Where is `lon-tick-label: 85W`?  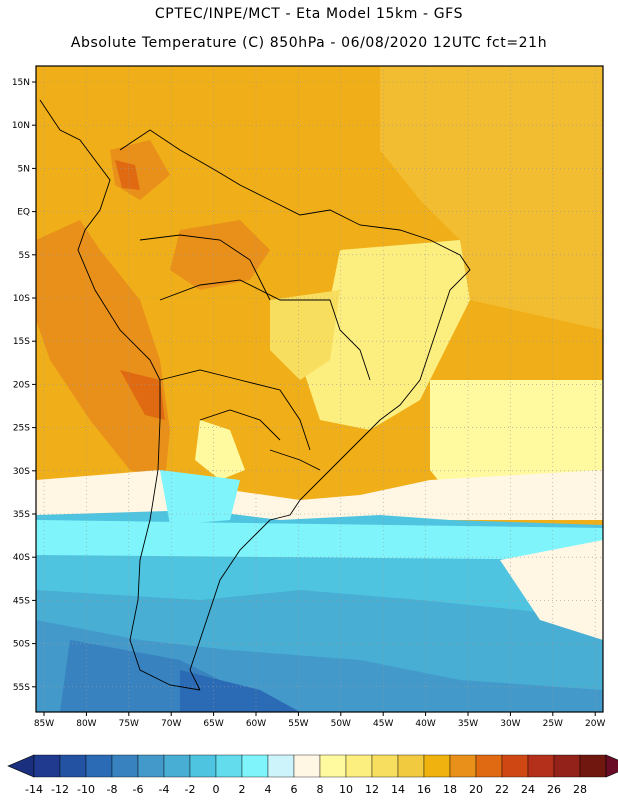
lon-tick-label: 85W is located at coordinates (44, 724).